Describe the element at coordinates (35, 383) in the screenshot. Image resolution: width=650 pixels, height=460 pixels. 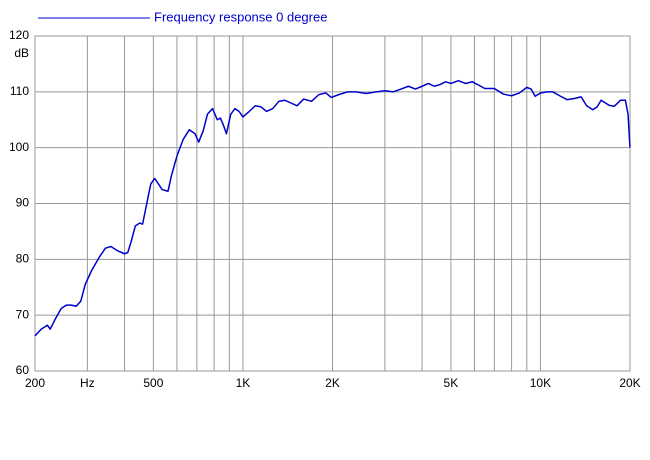
I see `x-tick-label: 200` at that location.